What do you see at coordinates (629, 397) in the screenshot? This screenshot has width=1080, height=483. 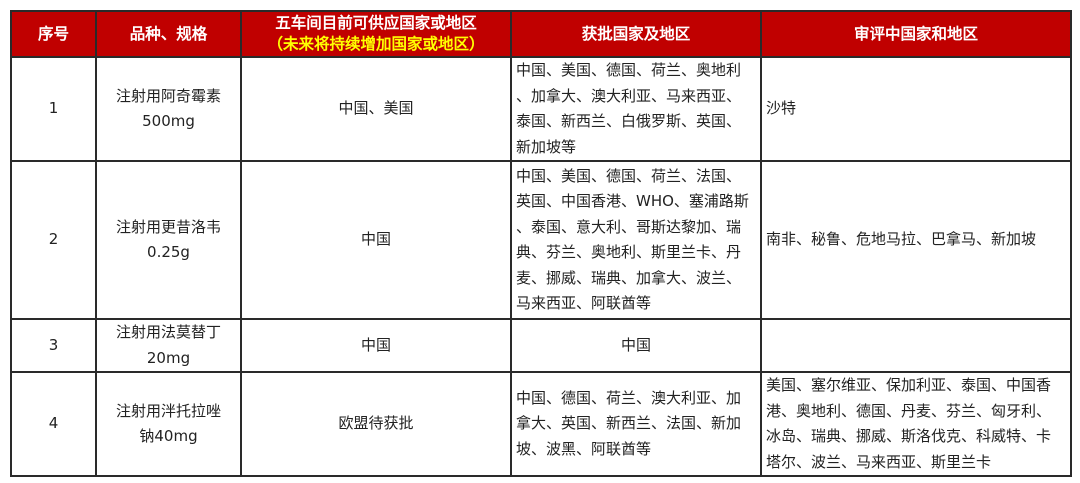 I see `cell-approved-line: 中国、德国、荷兰、澳大利亚、加` at bounding box center [629, 397].